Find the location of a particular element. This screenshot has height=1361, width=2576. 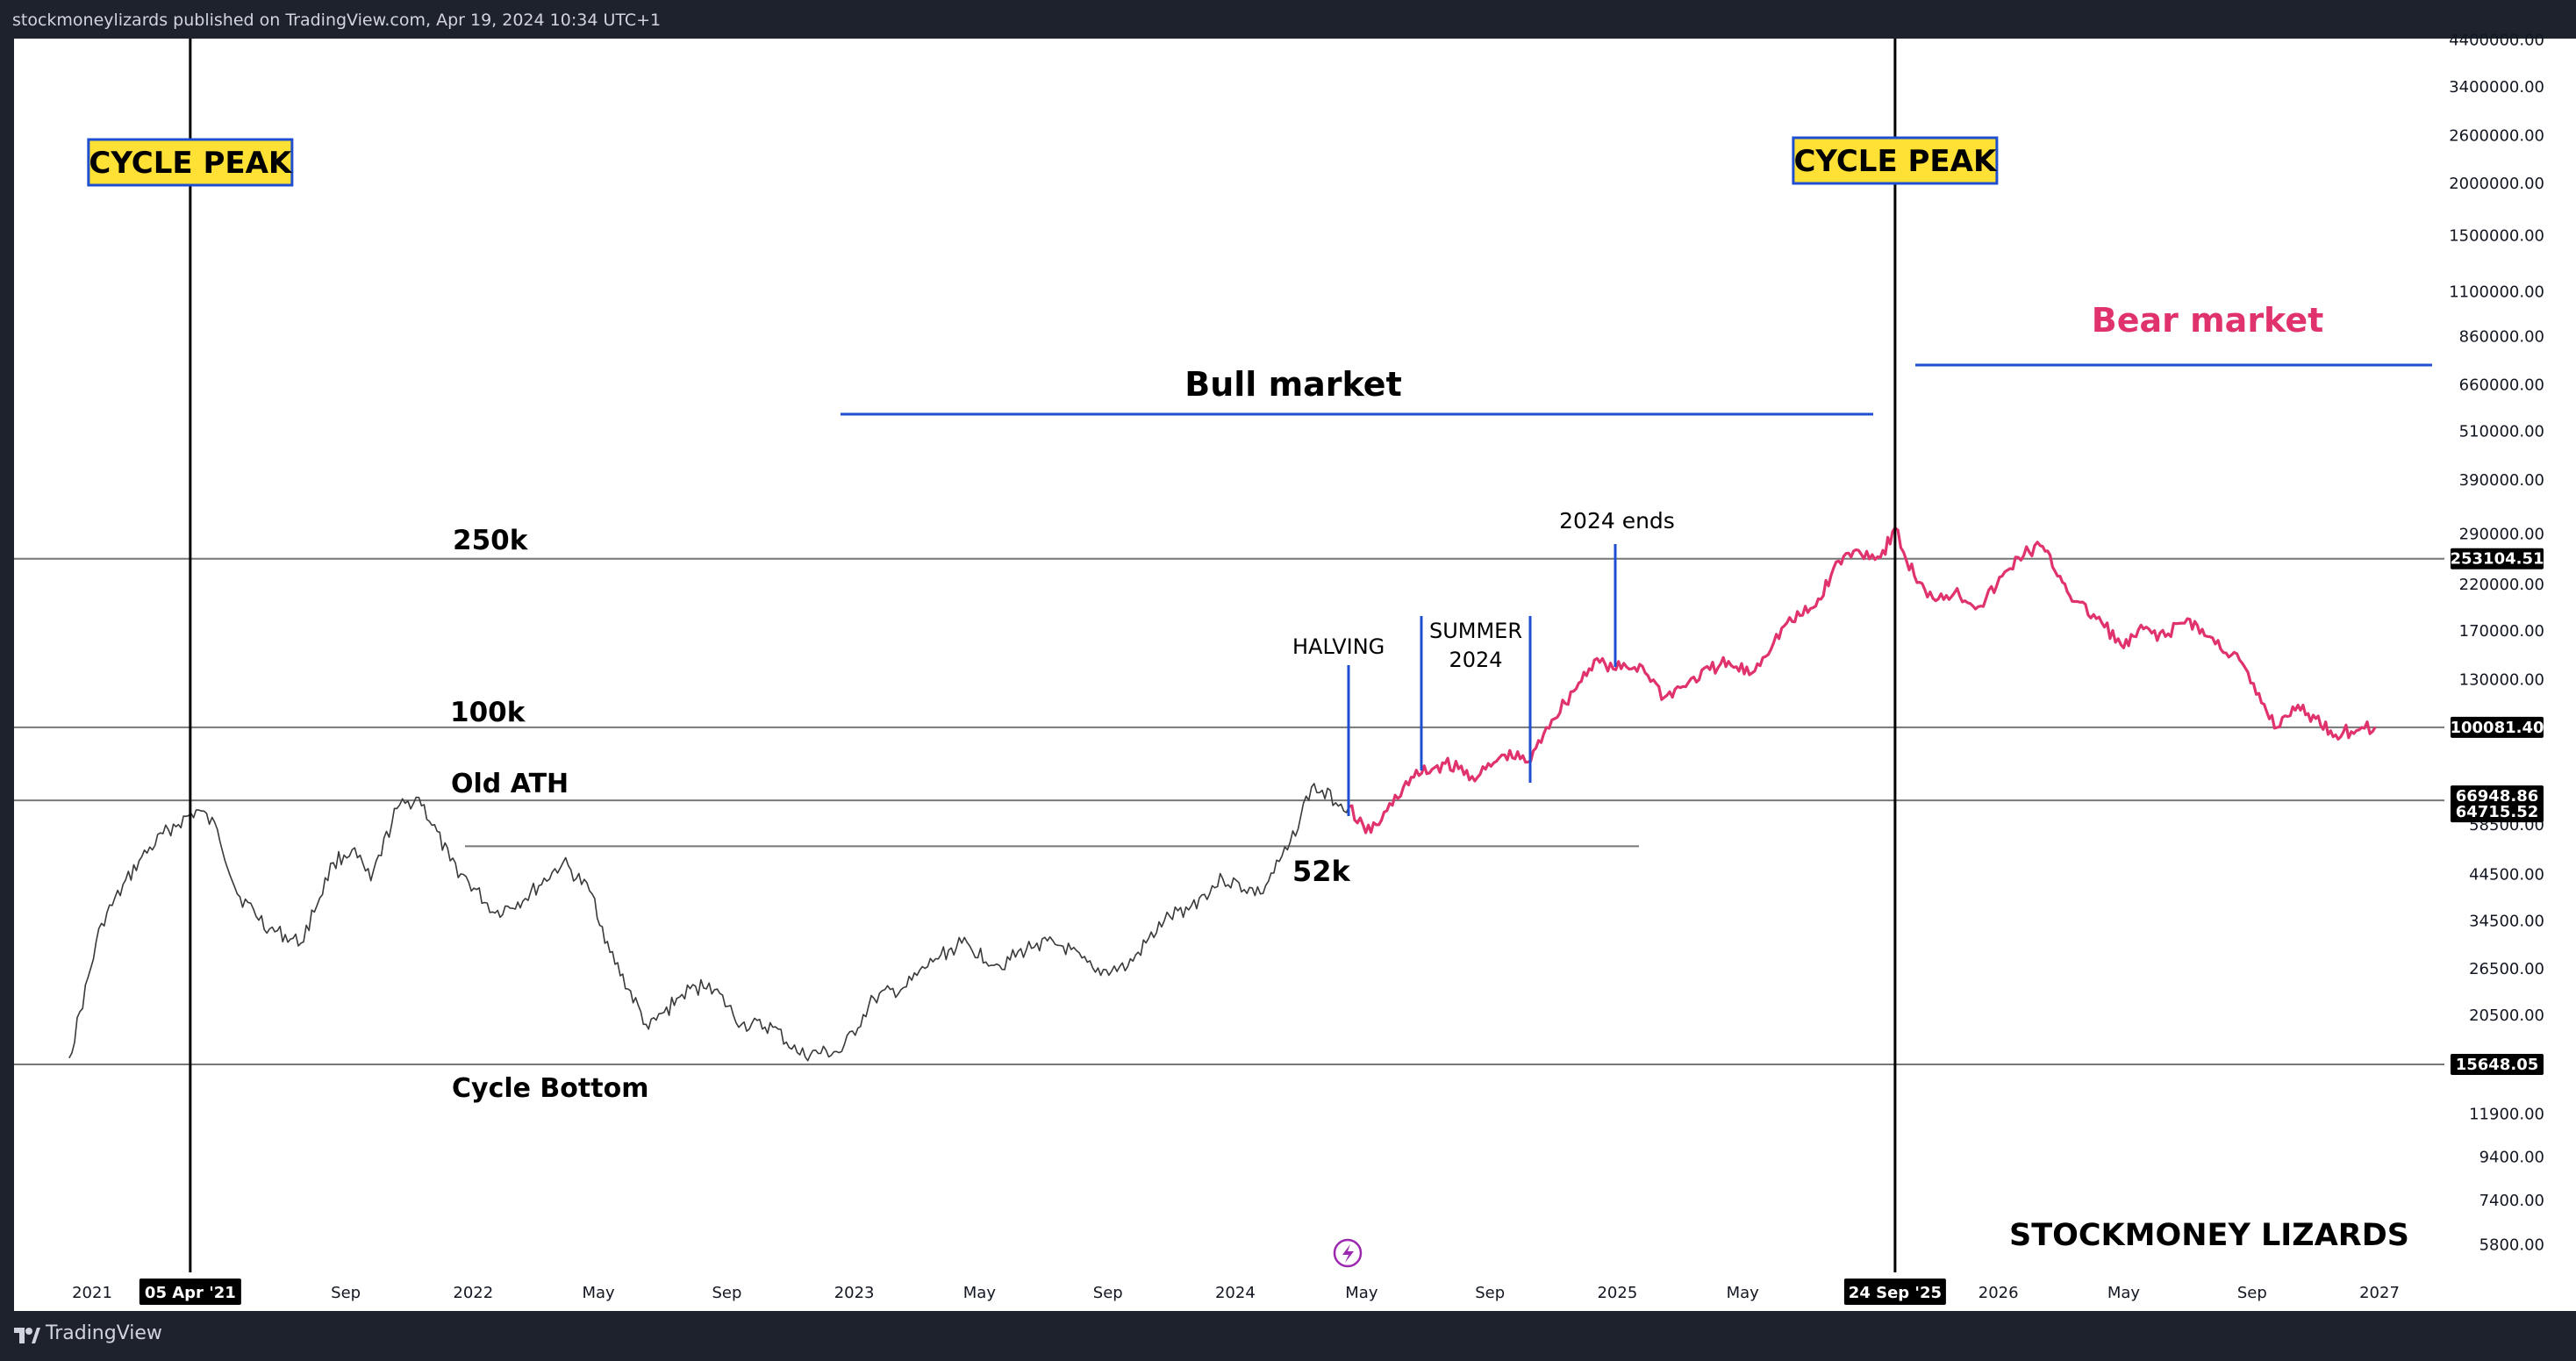

price-tick-label: 26500.00 is located at coordinates (2506, 969).